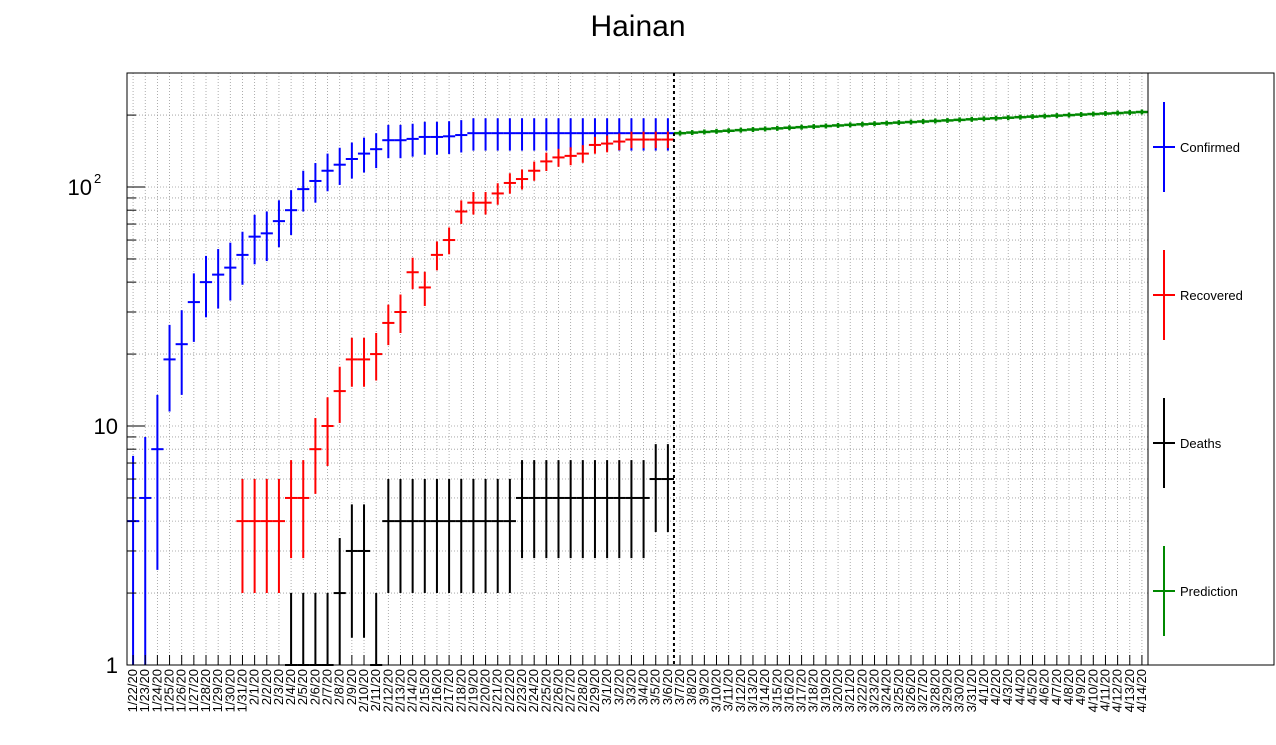  What do you see at coordinates (703, 687) in the screenshot?
I see `x-tick-label: 3/9/20` at bounding box center [703, 687].